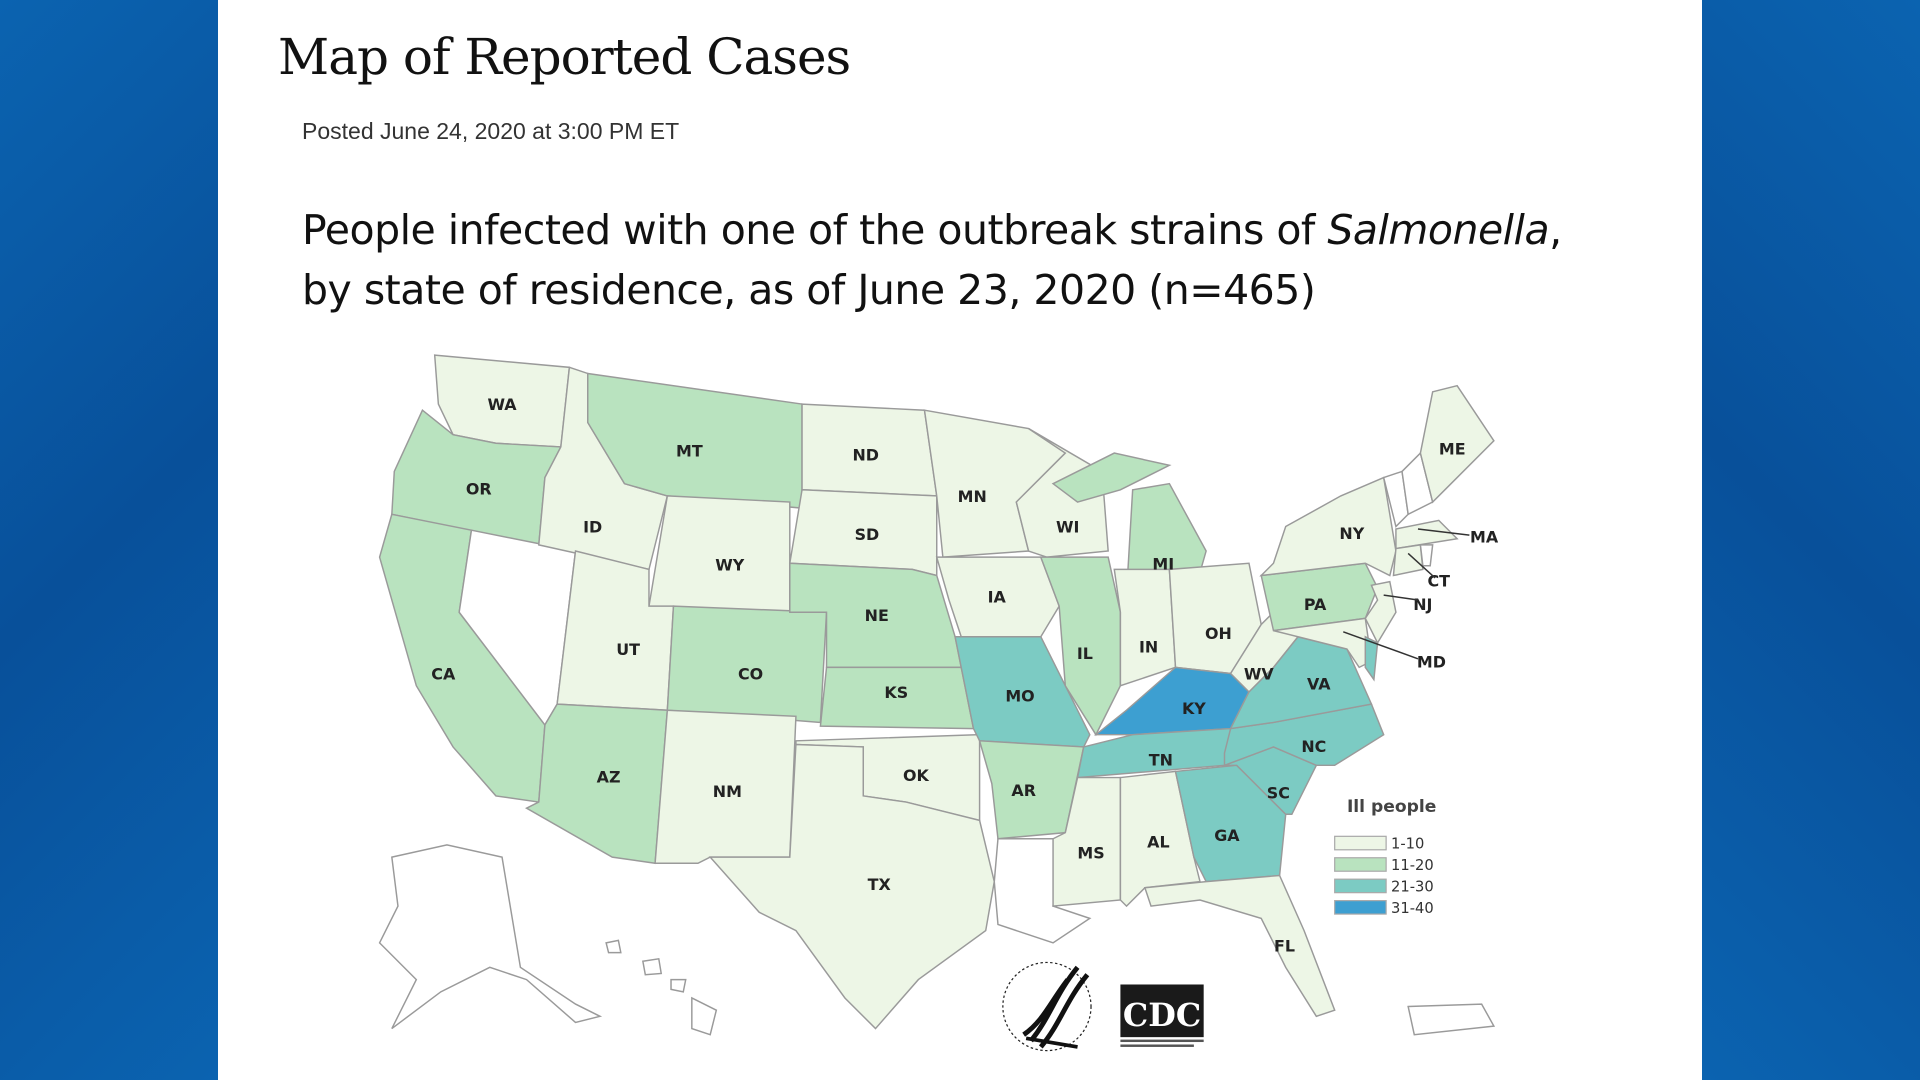 This screenshot has width=1920, height=1080. I want to click on state-ma, so click(1427, 534).